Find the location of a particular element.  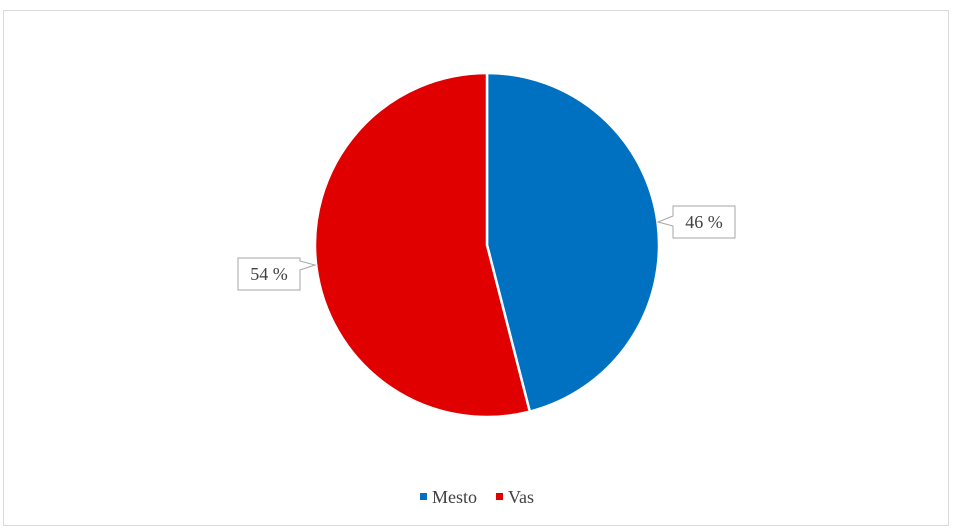

data-label-mesto: 46 % is located at coordinates (696, 222).